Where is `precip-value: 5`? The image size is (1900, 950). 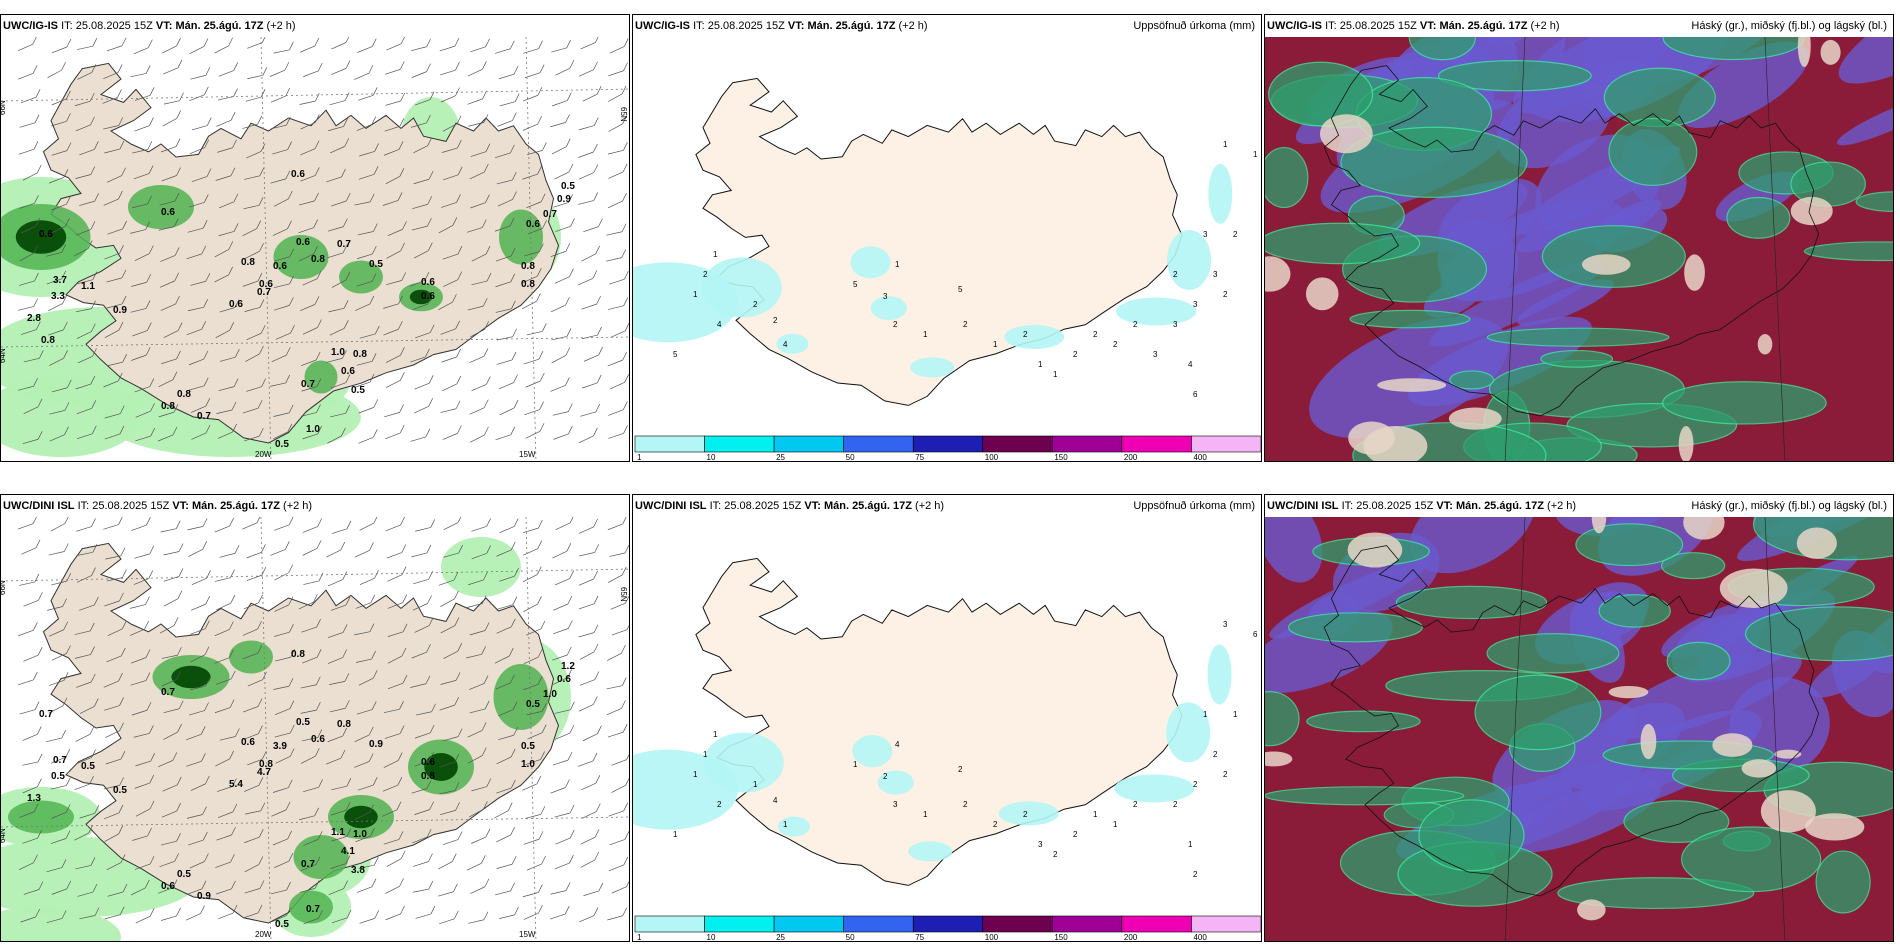
precip-value: 5 is located at coordinates (960, 289).